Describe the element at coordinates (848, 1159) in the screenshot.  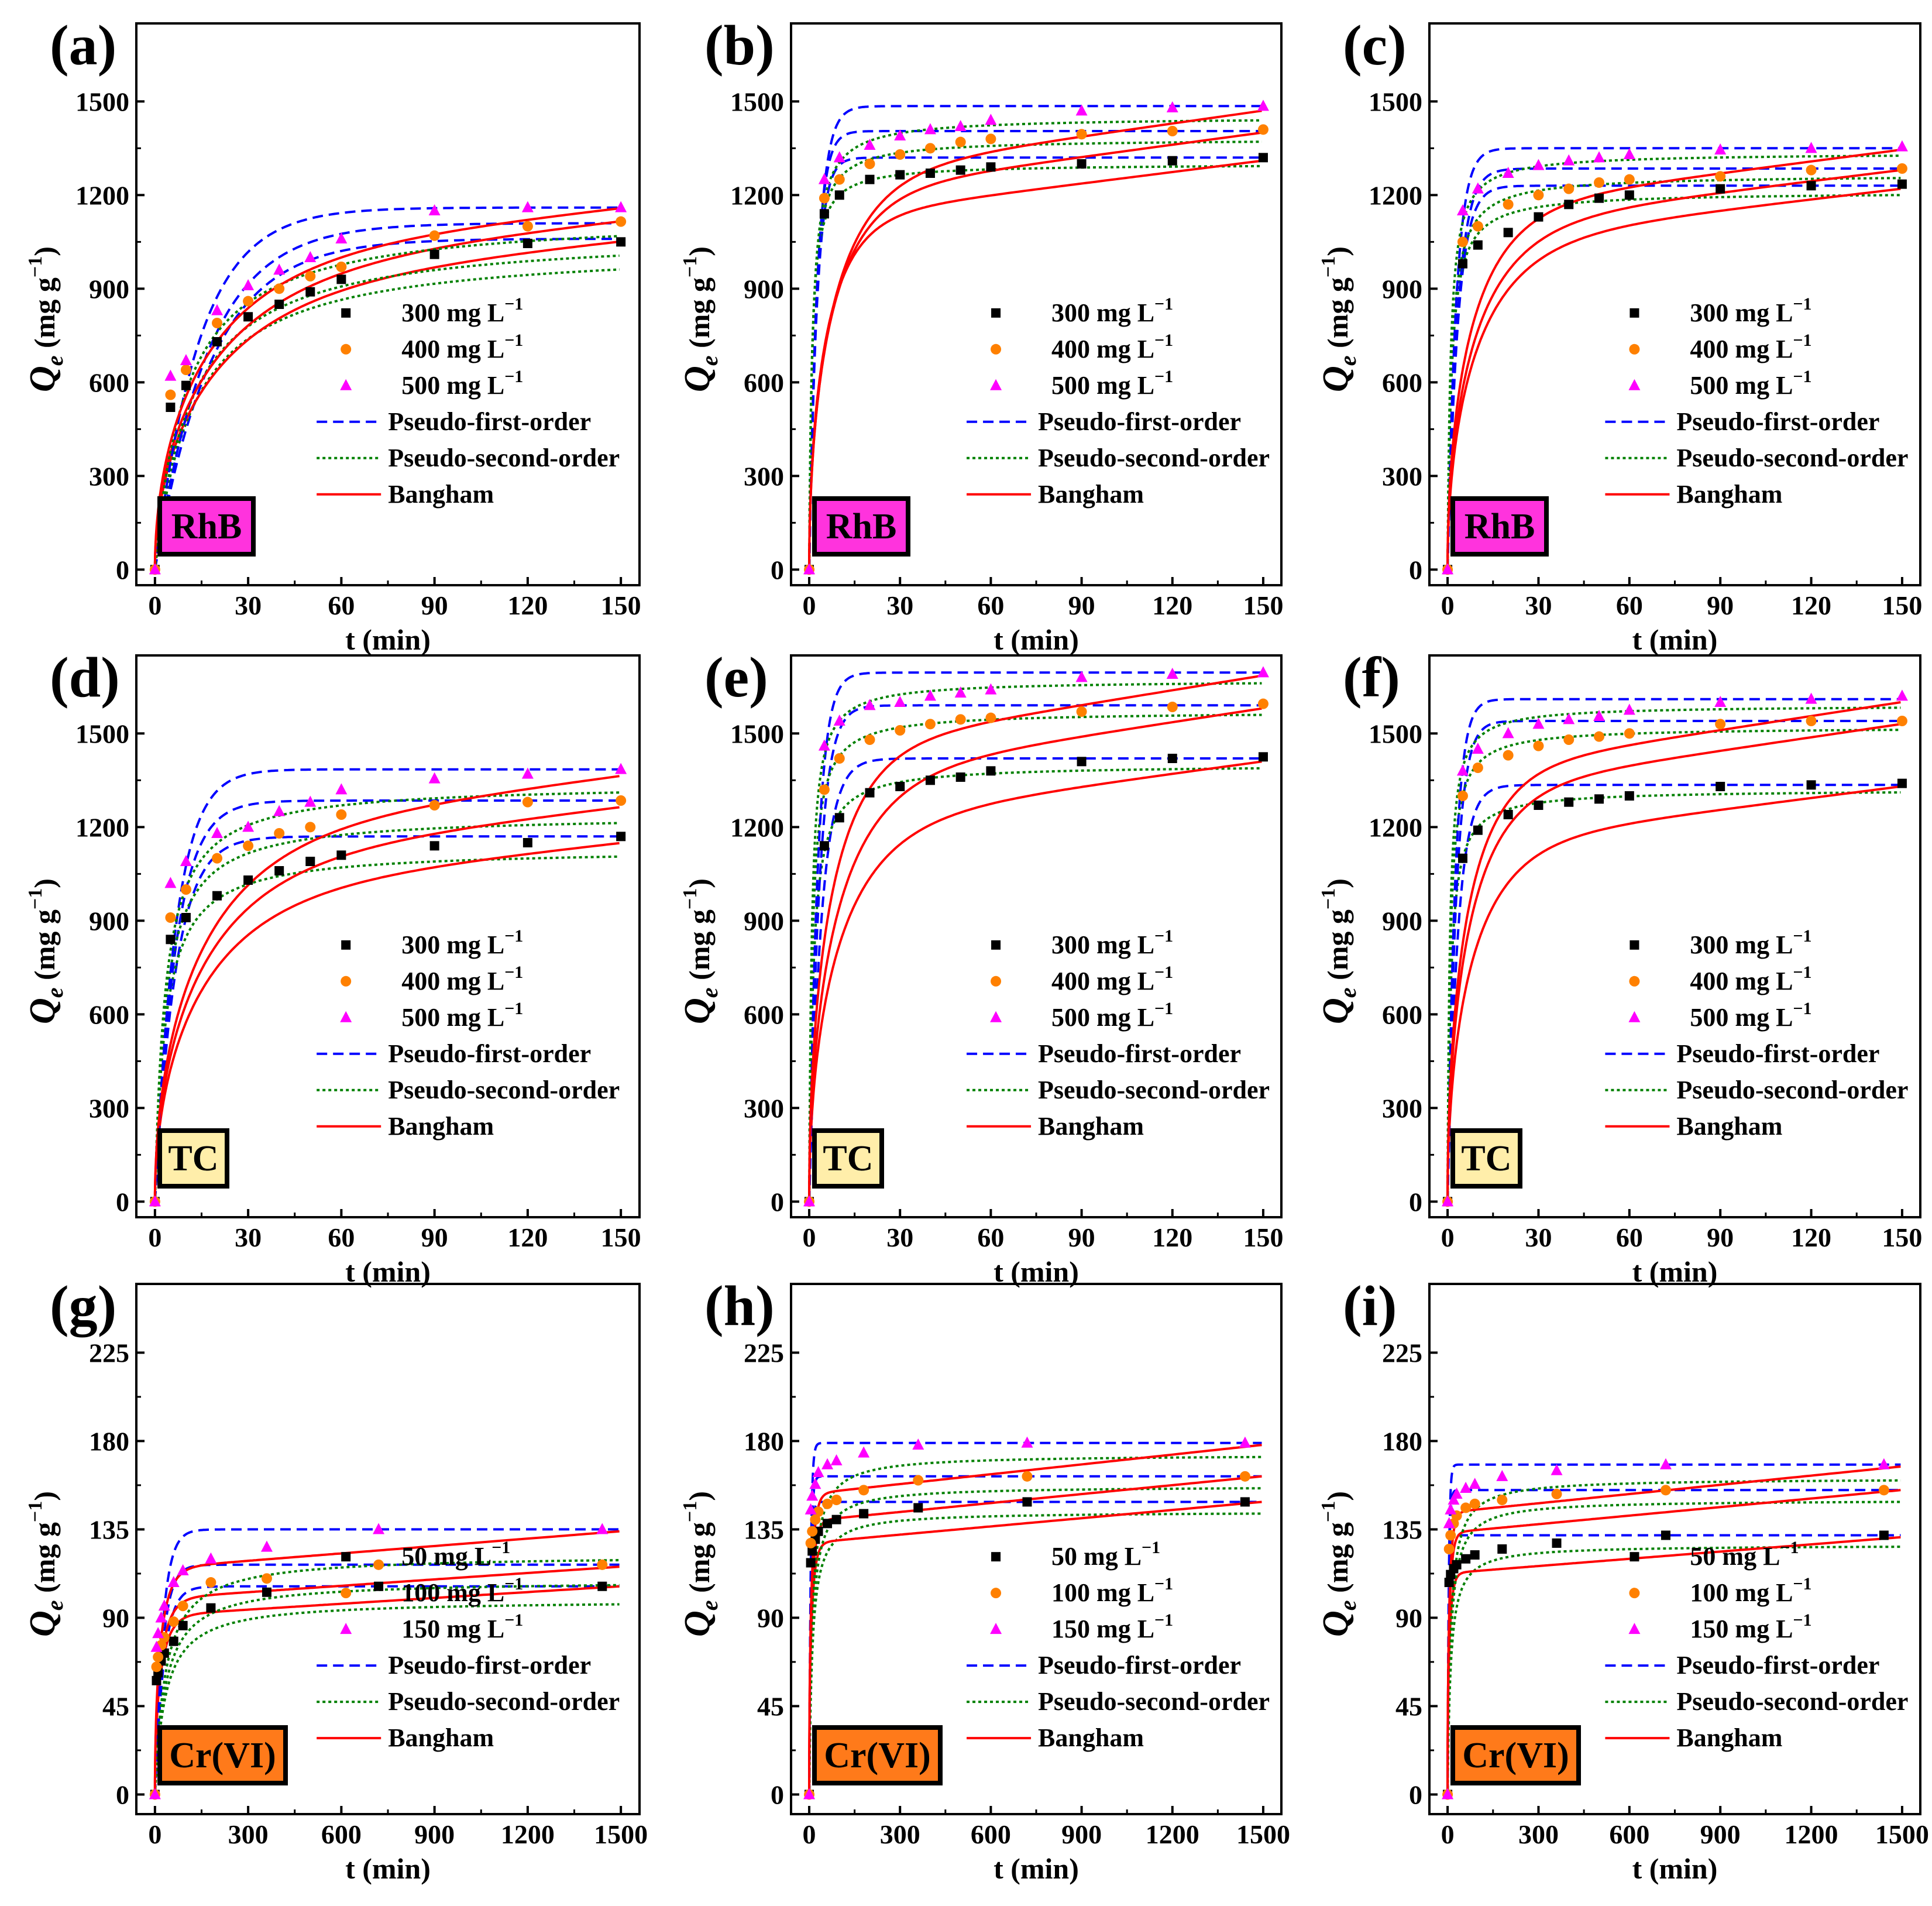
I see `analyte-badge-label: TC` at that location.